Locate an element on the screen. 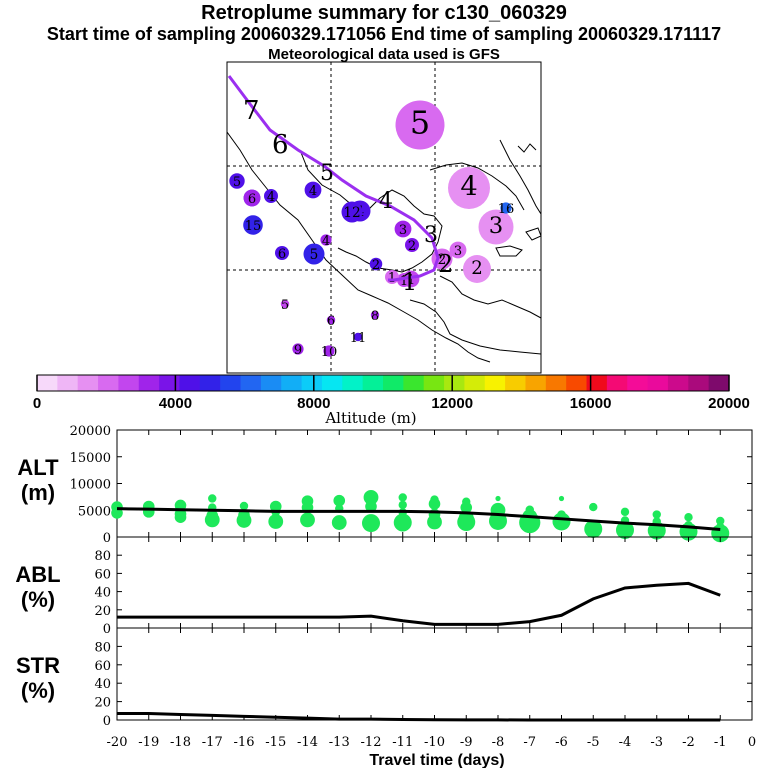  x-tick-label: -10 is located at coordinates (434, 742).